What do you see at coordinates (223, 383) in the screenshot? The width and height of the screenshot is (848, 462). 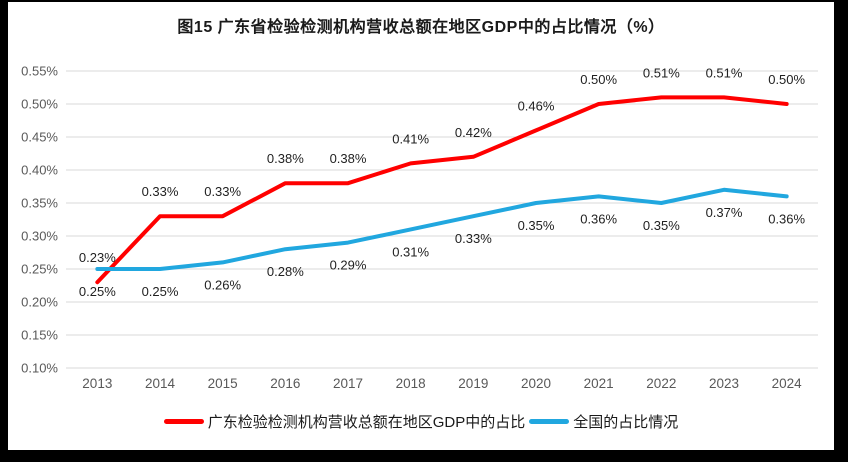 I see `x-axis-tick-label: 2015` at bounding box center [223, 383].